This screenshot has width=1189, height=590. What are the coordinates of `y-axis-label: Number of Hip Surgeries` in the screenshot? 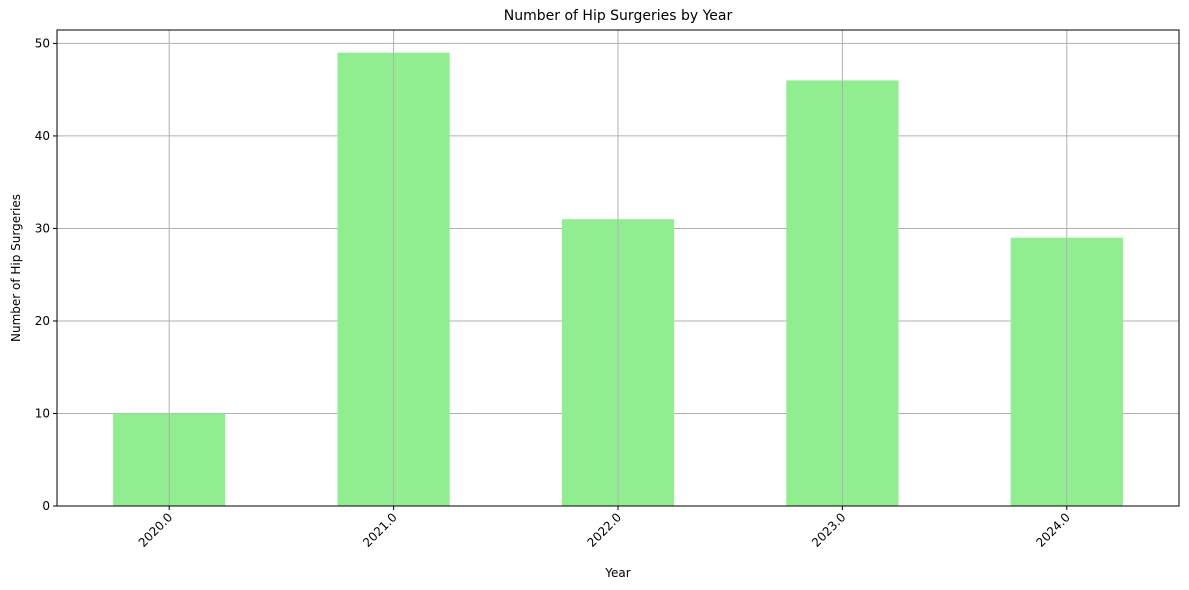 It's located at (16, 268).